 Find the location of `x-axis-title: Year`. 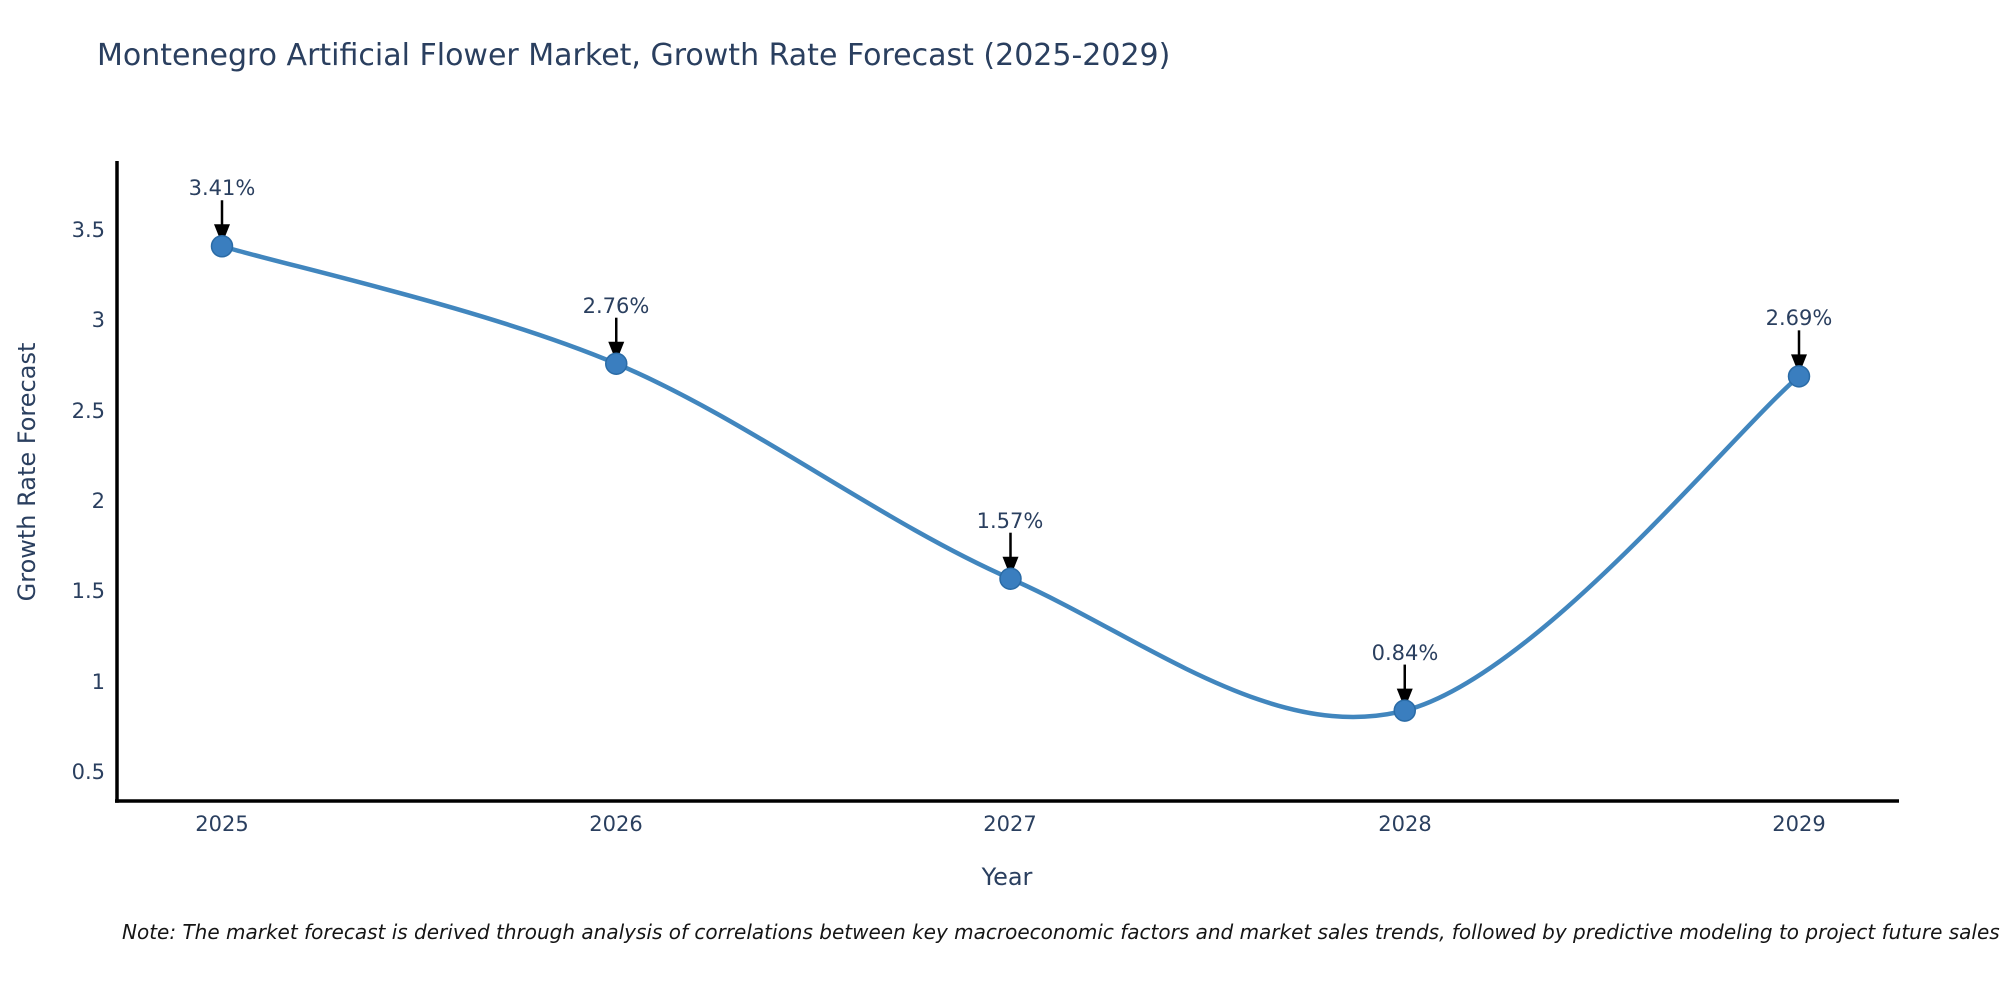

x-axis-title: Year is located at coordinates (1007, 877).